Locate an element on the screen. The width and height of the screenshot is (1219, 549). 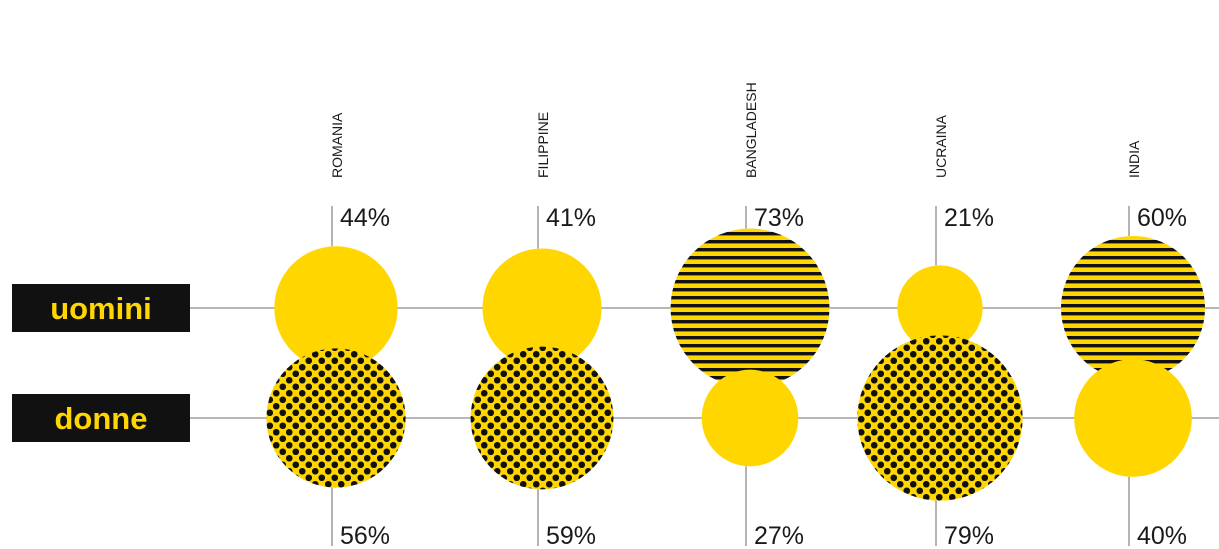
men-pct-label-india: 60% is located at coordinates (1162, 218).